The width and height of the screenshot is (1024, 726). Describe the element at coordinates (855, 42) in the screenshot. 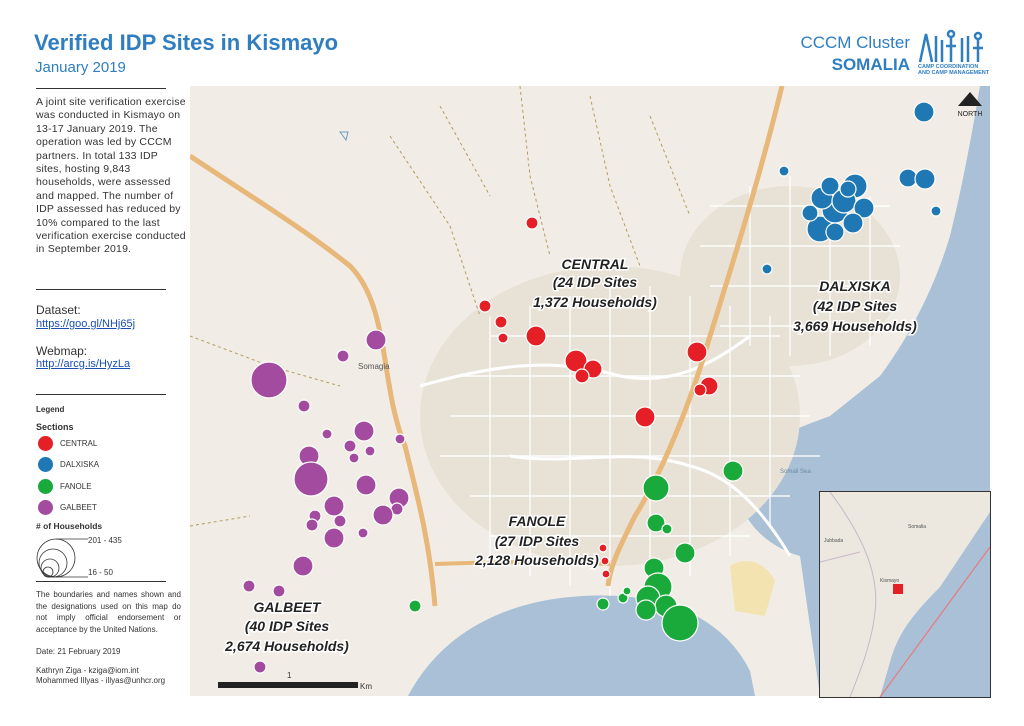

I see `cluster-name: CCCM Cluster` at that location.